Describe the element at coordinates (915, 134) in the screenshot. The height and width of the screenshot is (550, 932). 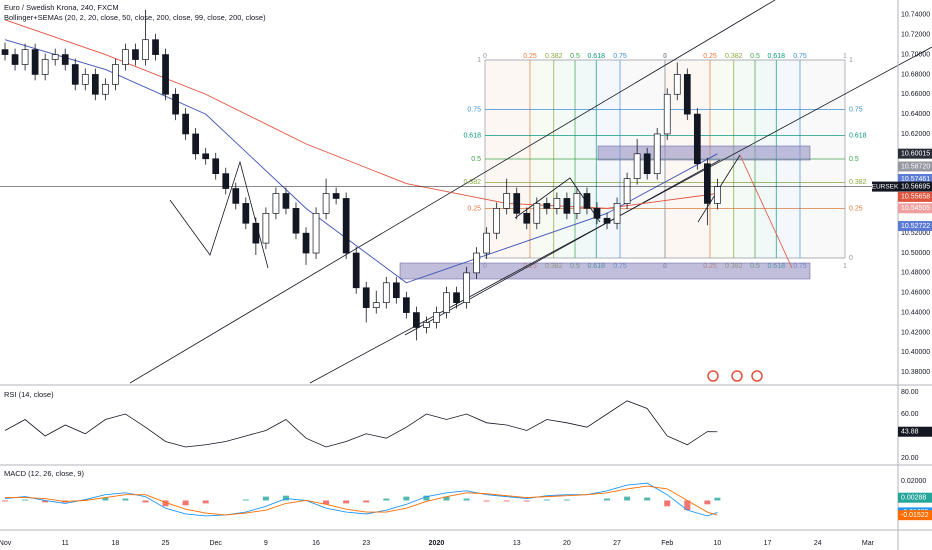
I see `y-tick-label: 10.62000` at that location.